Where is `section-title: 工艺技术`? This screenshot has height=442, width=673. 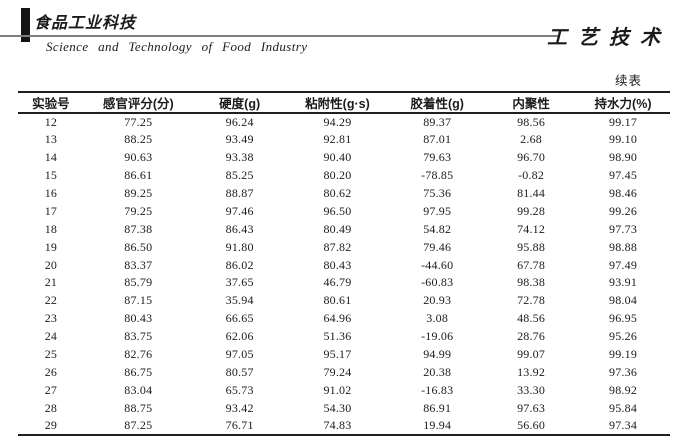 section-title: 工艺技术 is located at coordinates (609, 38).